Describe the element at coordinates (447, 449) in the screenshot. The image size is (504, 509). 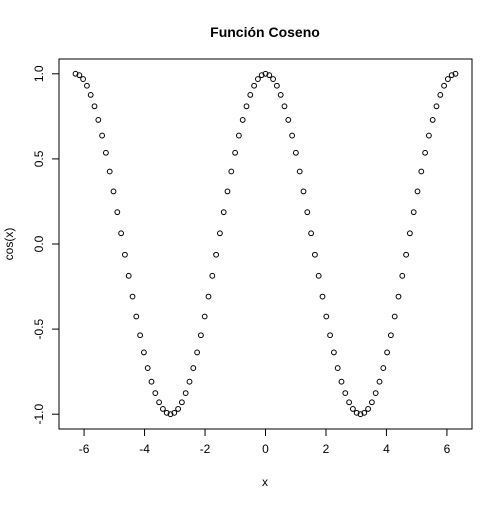
I see `x-tick-label: 6` at that location.